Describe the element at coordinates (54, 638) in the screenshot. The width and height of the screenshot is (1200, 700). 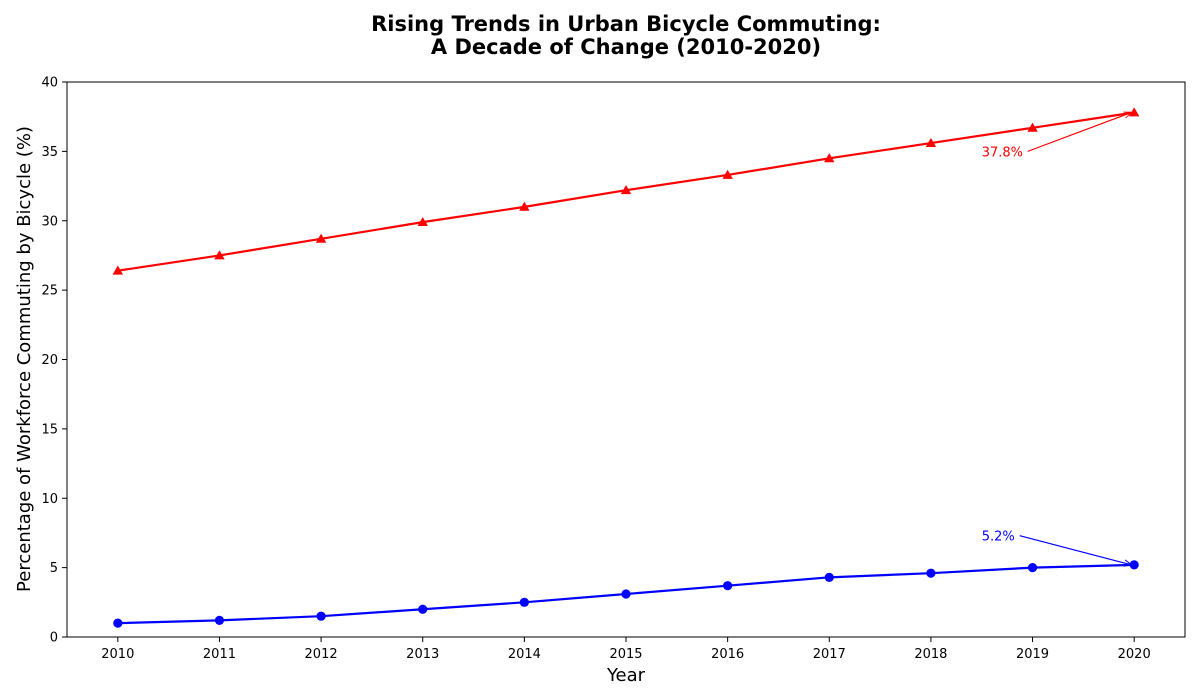
I see `y-tick-label: 0` at that location.